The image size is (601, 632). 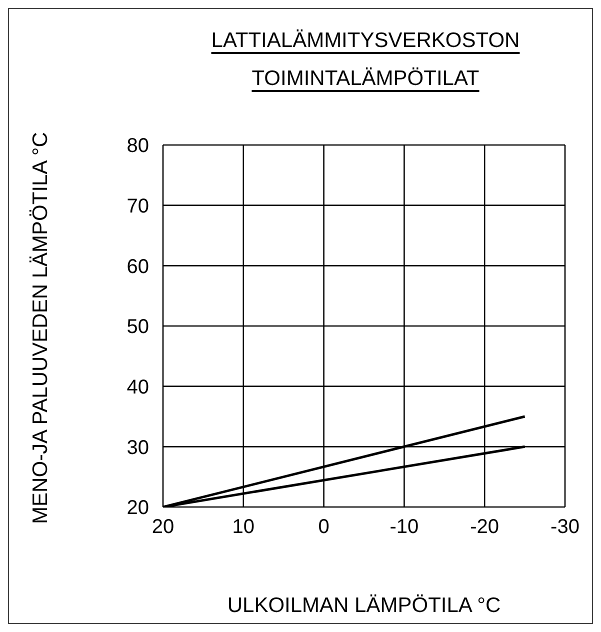 What do you see at coordinates (324, 527) in the screenshot?
I see `x-tick-label: 0` at bounding box center [324, 527].